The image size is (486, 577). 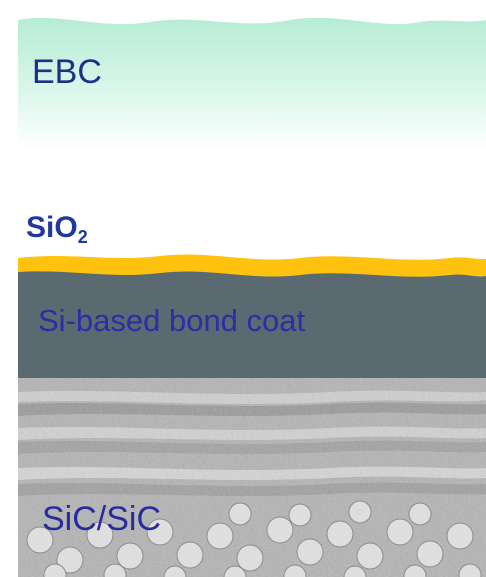 What do you see at coordinates (52, 227) in the screenshot?
I see `sio2-label-base: SiO` at bounding box center [52, 227].